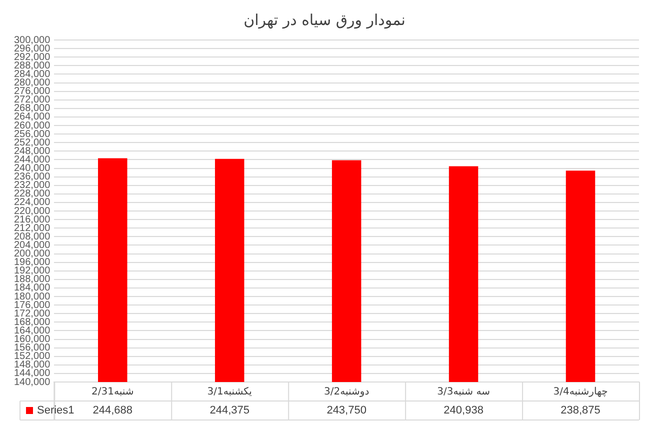 The width and height of the screenshot is (653, 427). Describe the element at coordinates (32, 142) in the screenshot. I see `y-tick-label: 252,000` at that location.